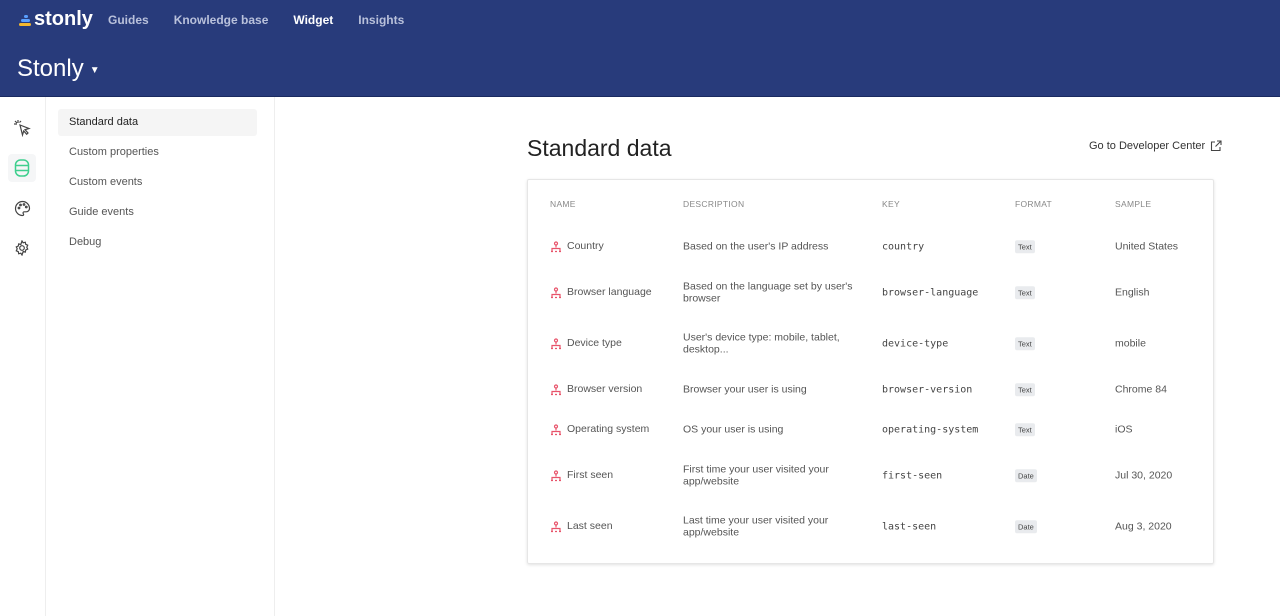 The width and height of the screenshot is (1280, 616). Describe the element at coordinates (381, 20) in the screenshot. I see `nav-insights: Insights` at that location.